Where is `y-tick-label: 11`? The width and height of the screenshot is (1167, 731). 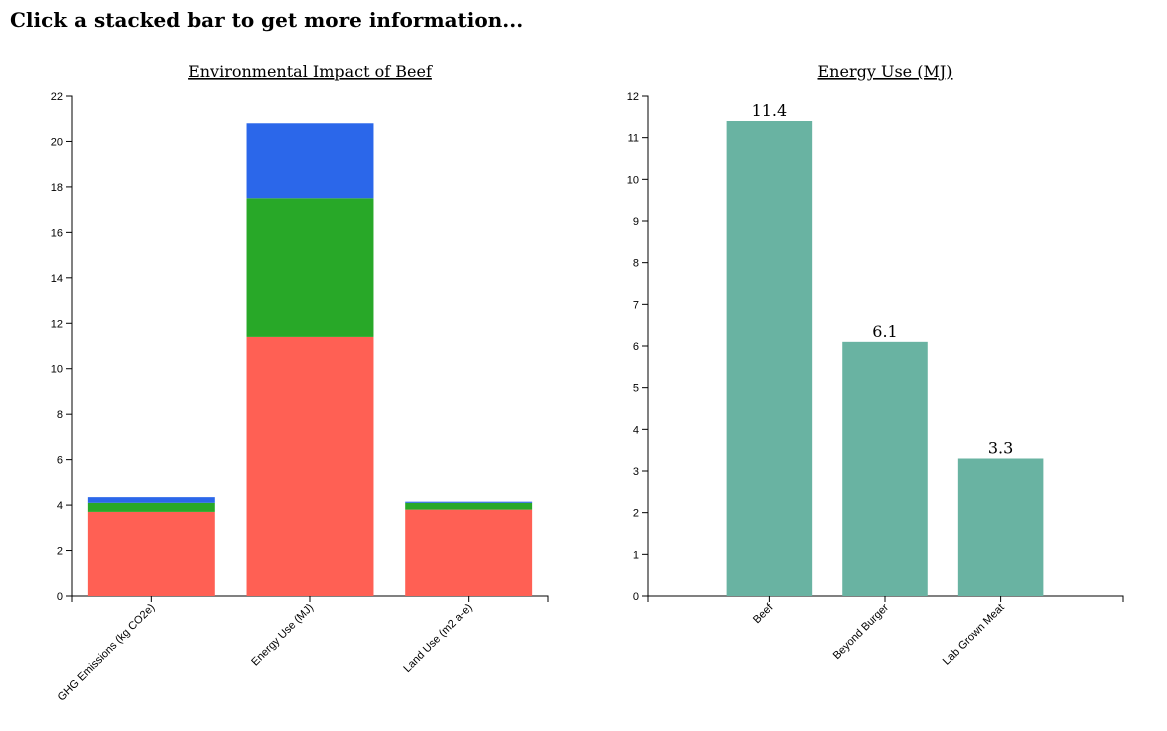 y-tick-label: 11 is located at coordinates (633, 139).